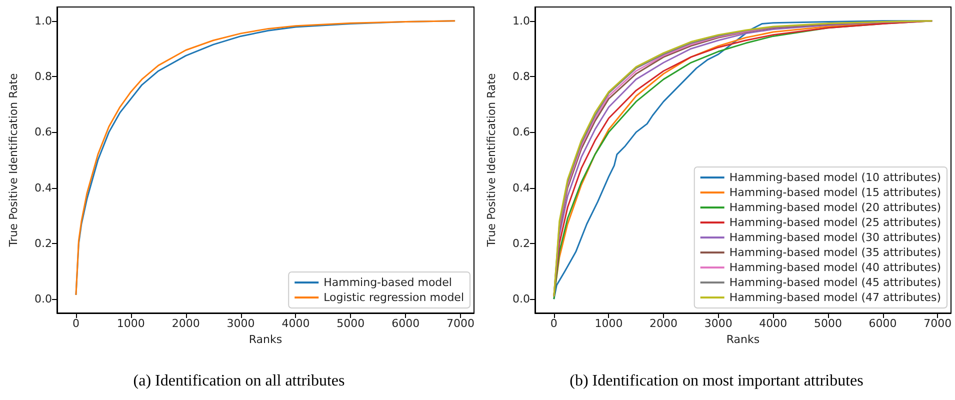 The image size is (955, 400). I want to click on legend-label: Logistic regression model, so click(394, 297).